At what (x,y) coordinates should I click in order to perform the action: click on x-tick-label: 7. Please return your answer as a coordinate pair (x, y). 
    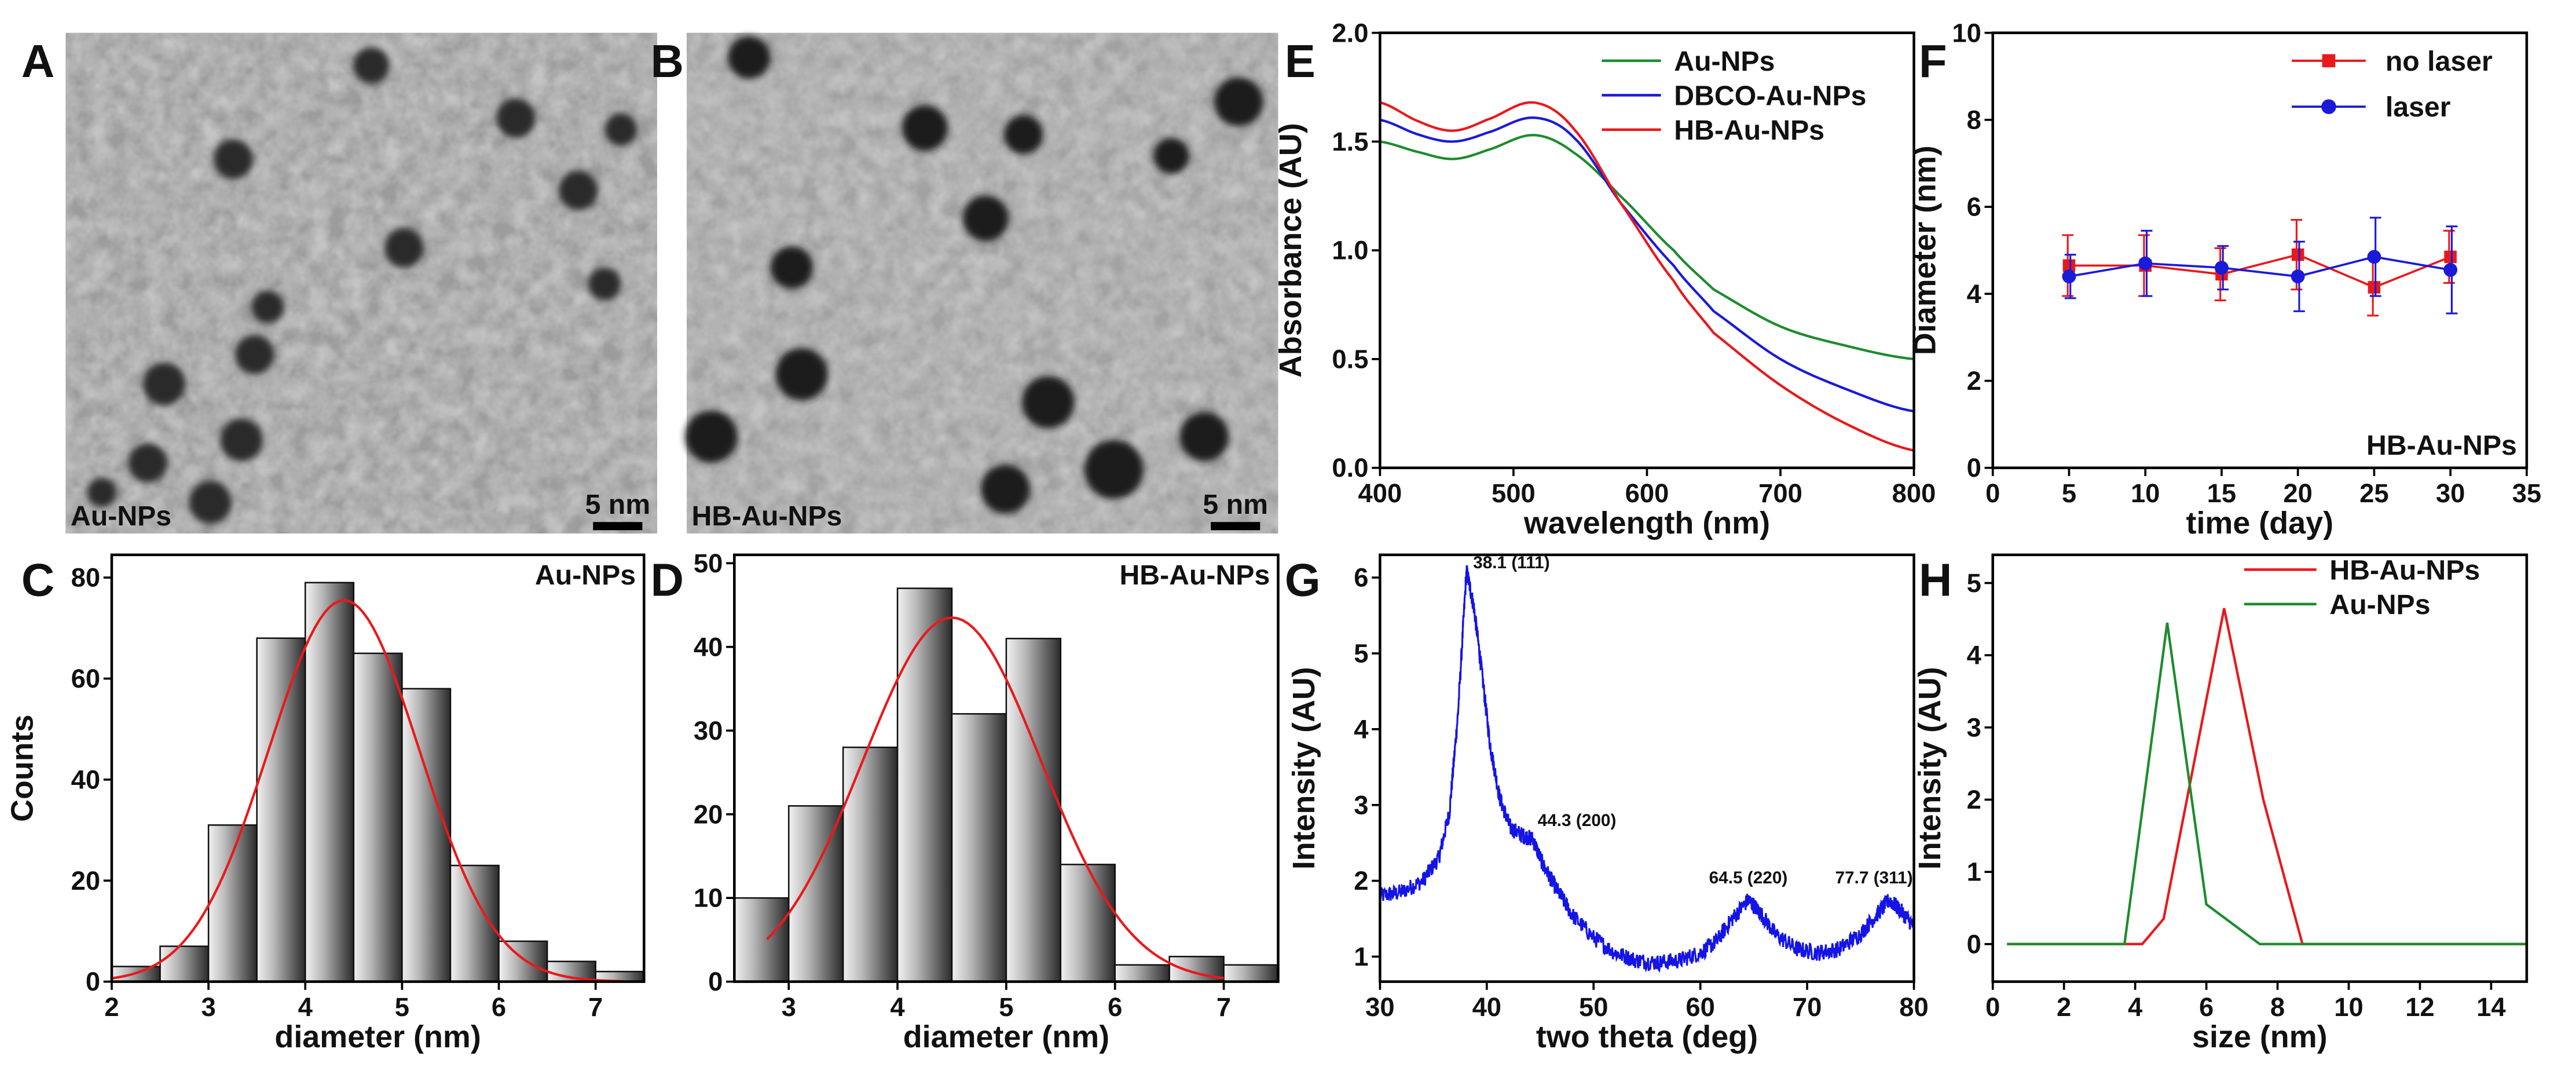
    Looking at the image, I should click on (595, 1007).